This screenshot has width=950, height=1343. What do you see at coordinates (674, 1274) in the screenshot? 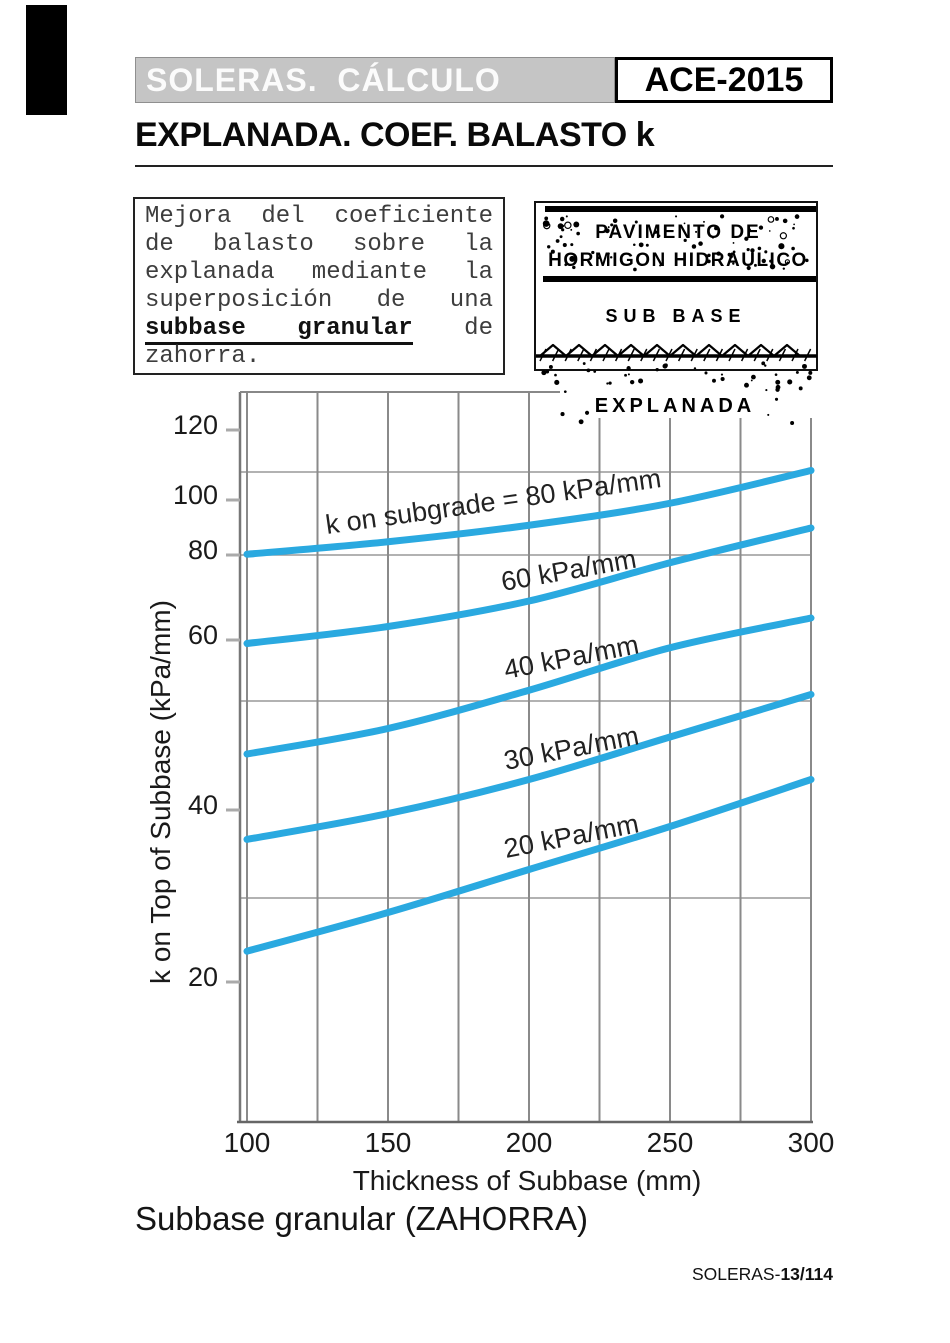
I see `page-footer: SOLERAS-13/114` at bounding box center [674, 1274].